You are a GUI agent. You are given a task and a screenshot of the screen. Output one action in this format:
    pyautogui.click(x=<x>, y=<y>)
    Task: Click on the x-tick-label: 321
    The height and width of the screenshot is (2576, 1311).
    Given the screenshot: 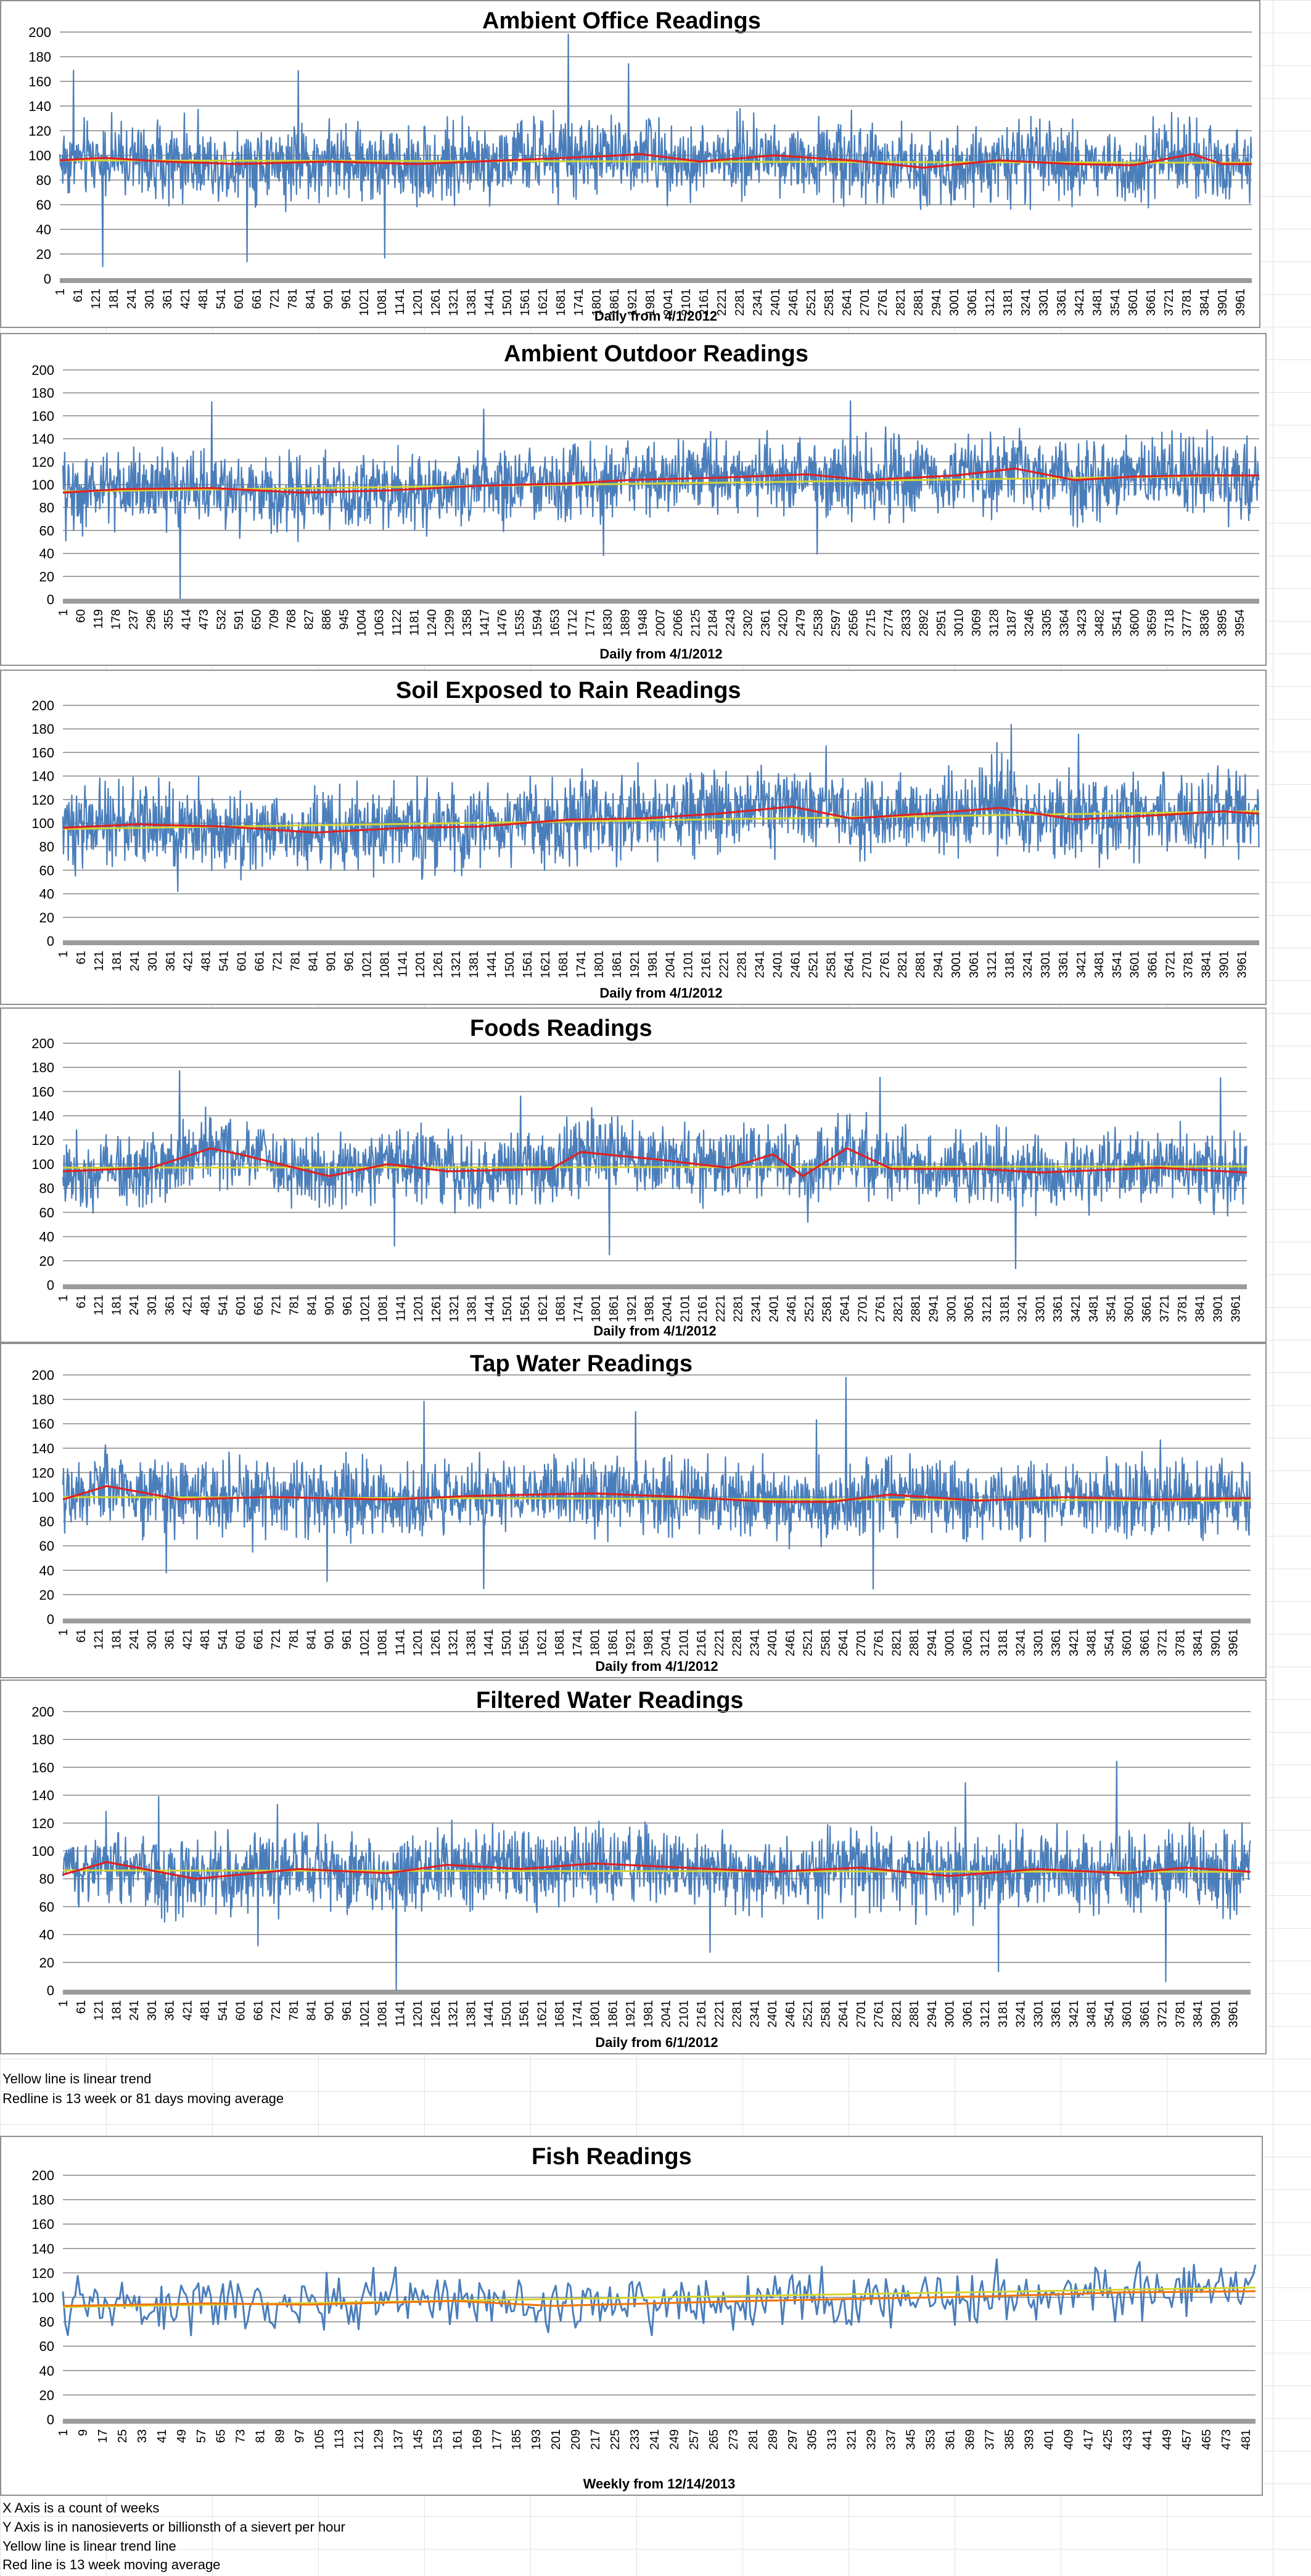 What is the action you would take?
    pyautogui.click(x=852, y=2440)
    